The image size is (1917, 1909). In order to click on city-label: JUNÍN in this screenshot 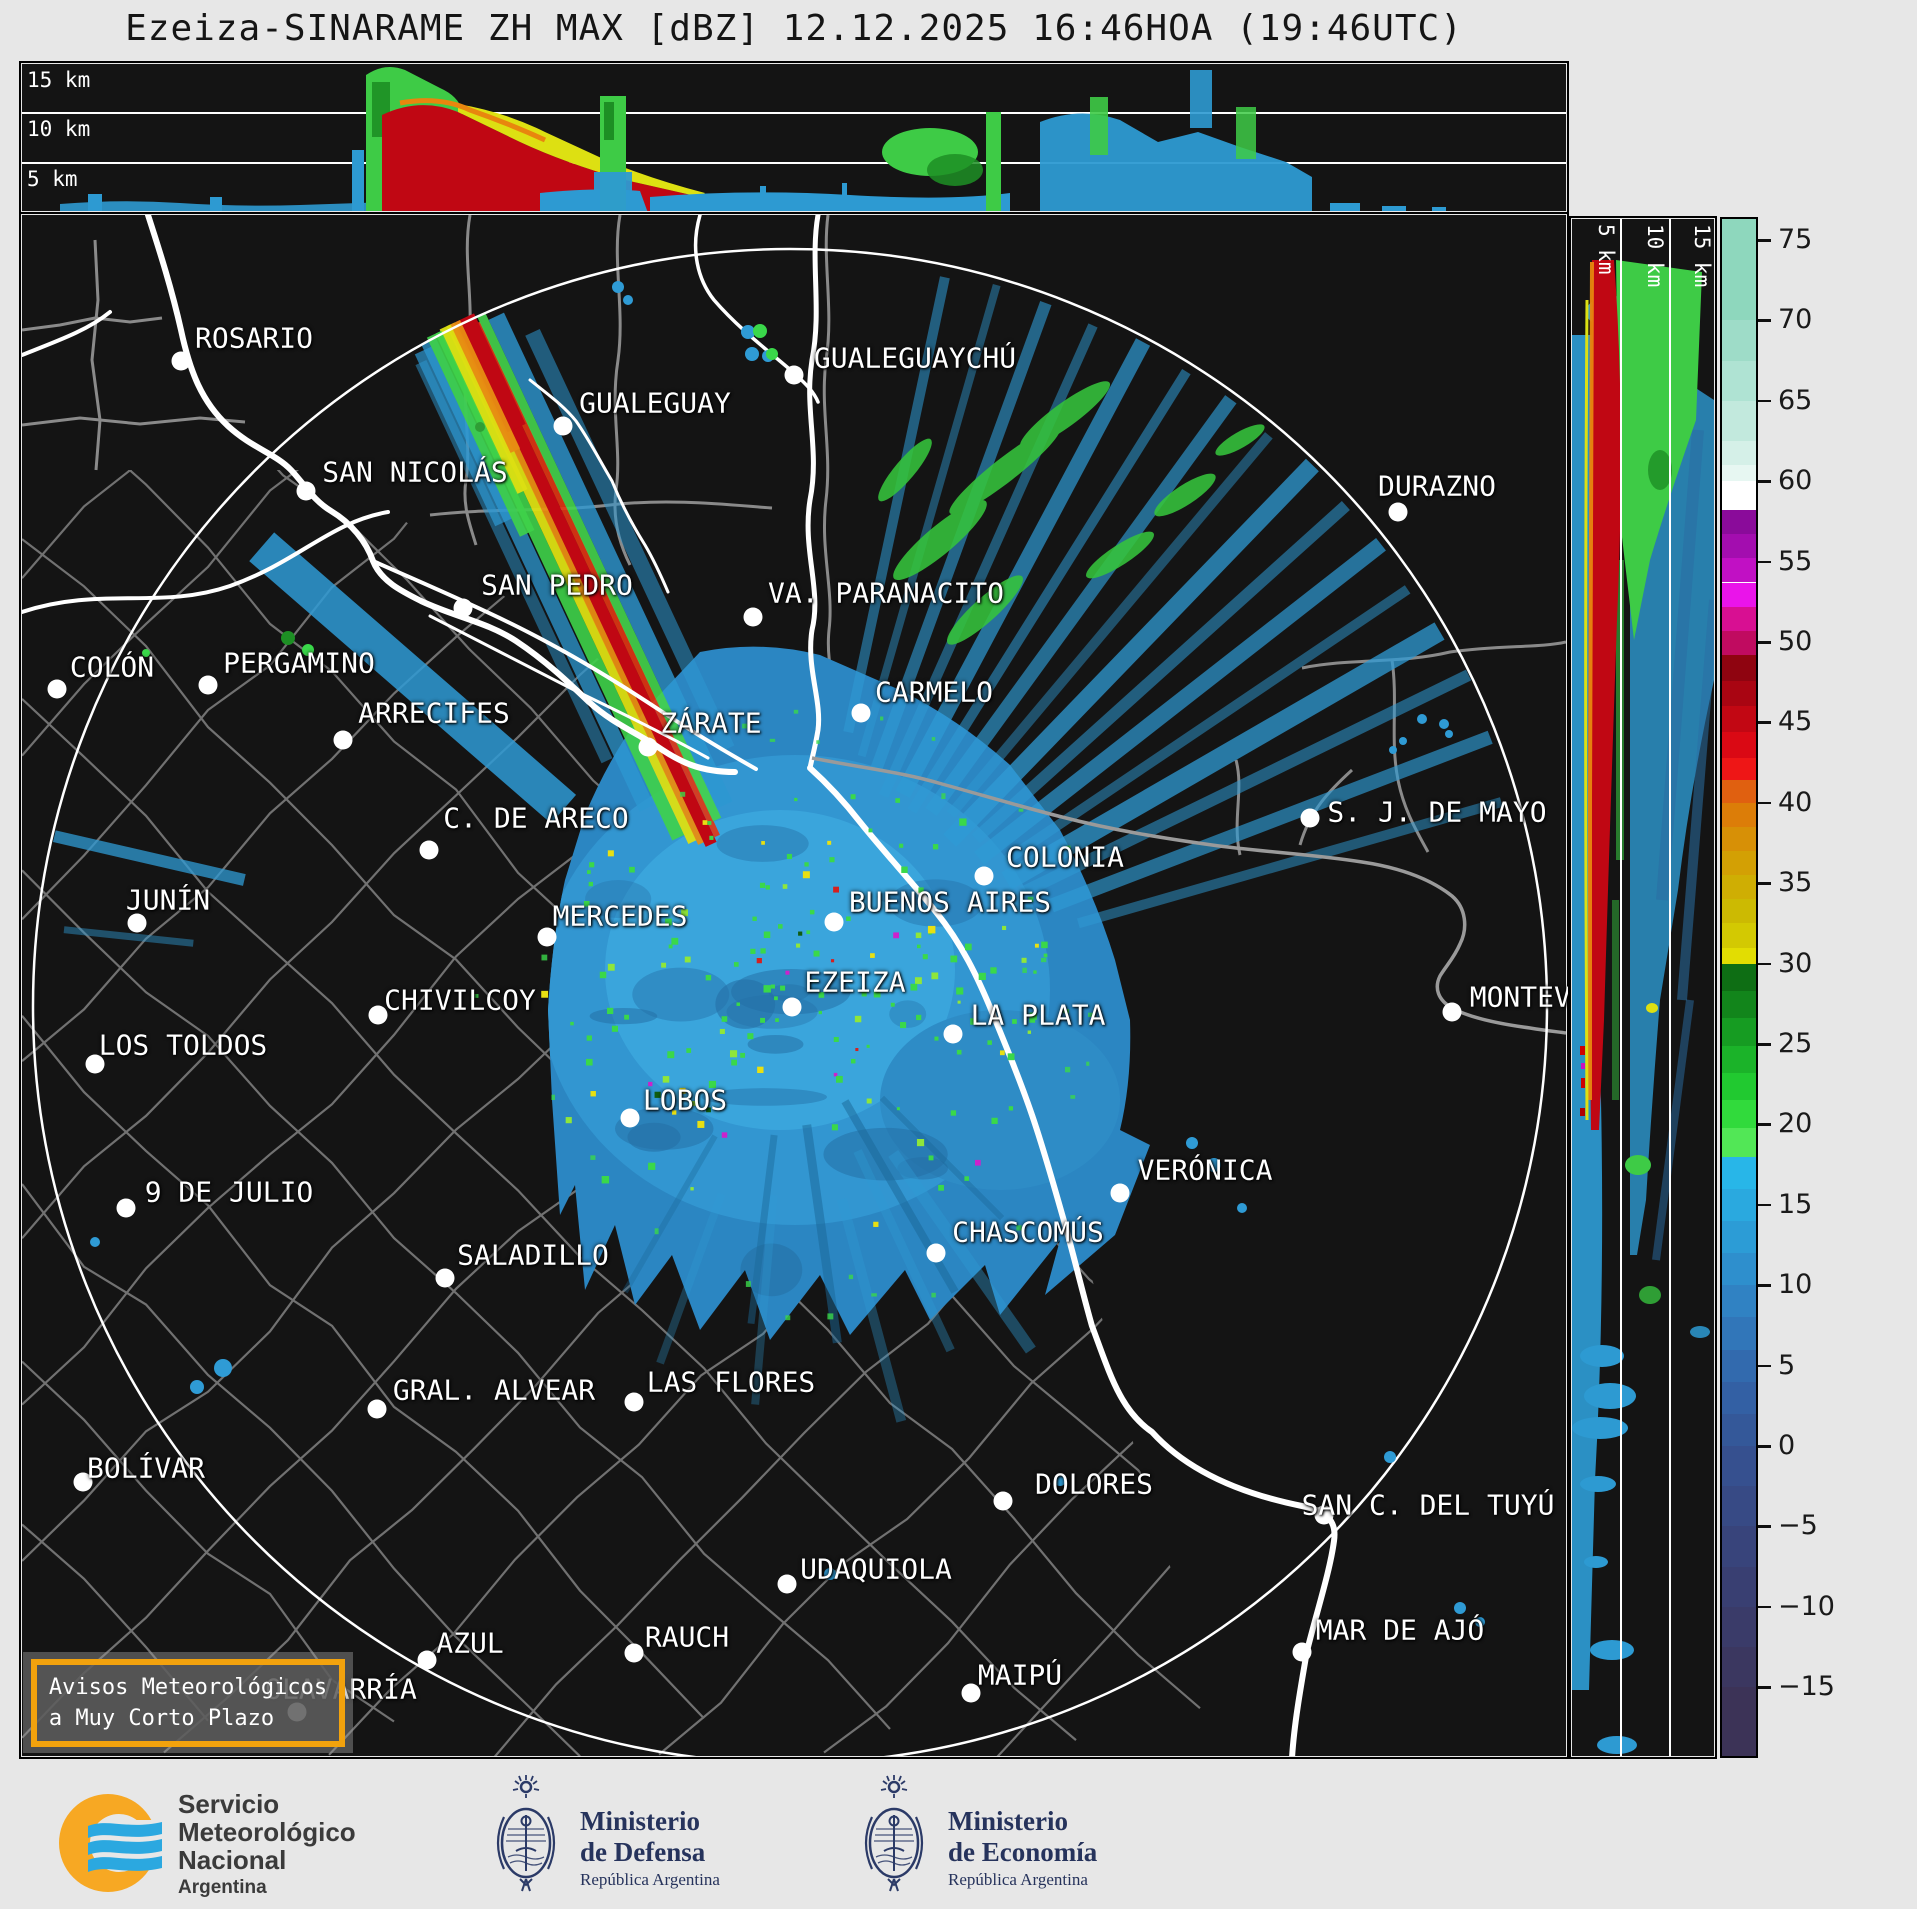, I will do `click(168, 900)`.